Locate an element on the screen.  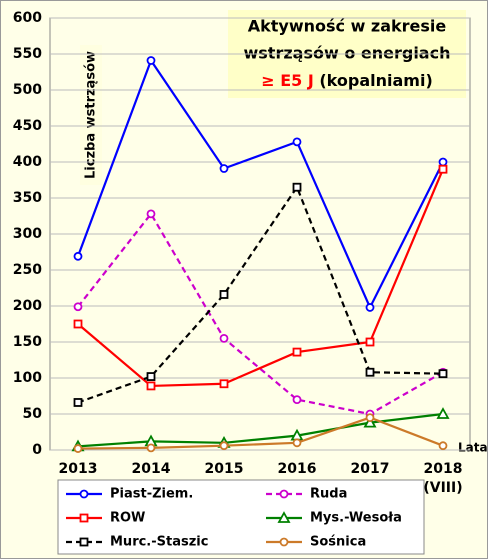
x-tick-label: 2018 is located at coordinates (443, 469).